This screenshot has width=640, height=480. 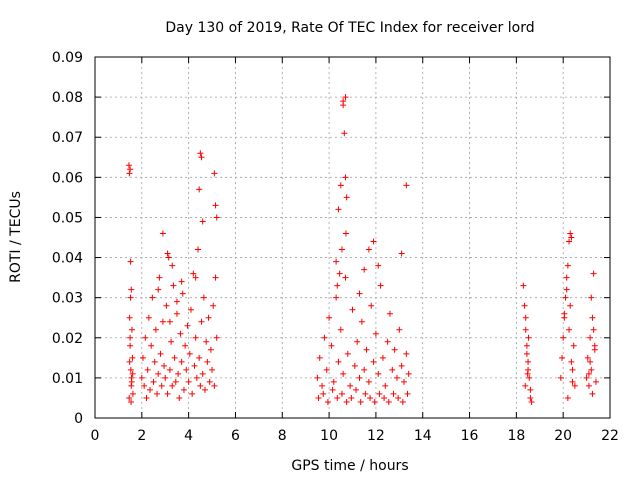 I want to click on y-tick-label: 0.06, so click(x=67, y=178).